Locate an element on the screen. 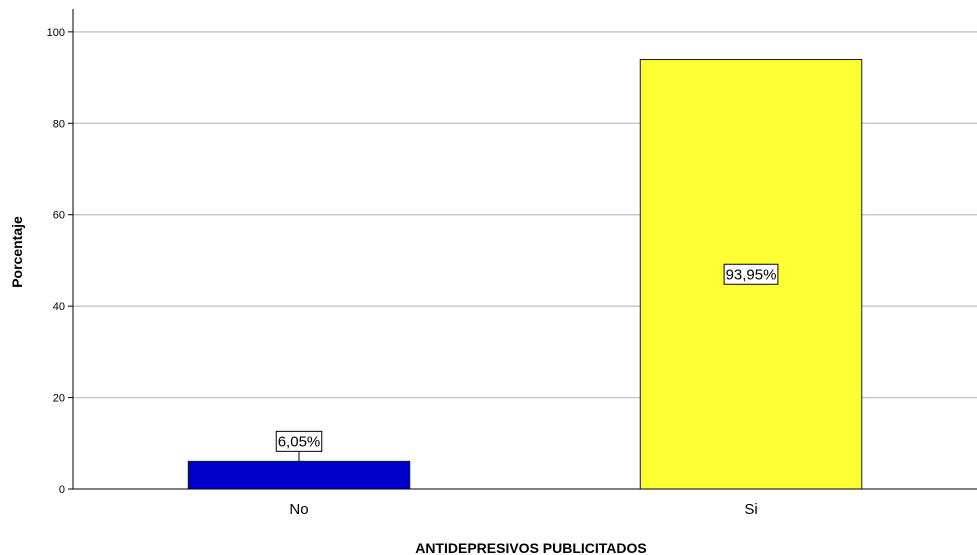 Image resolution: width=977 pixels, height=555 pixels. y-tick-label: 80 is located at coordinates (59, 124).